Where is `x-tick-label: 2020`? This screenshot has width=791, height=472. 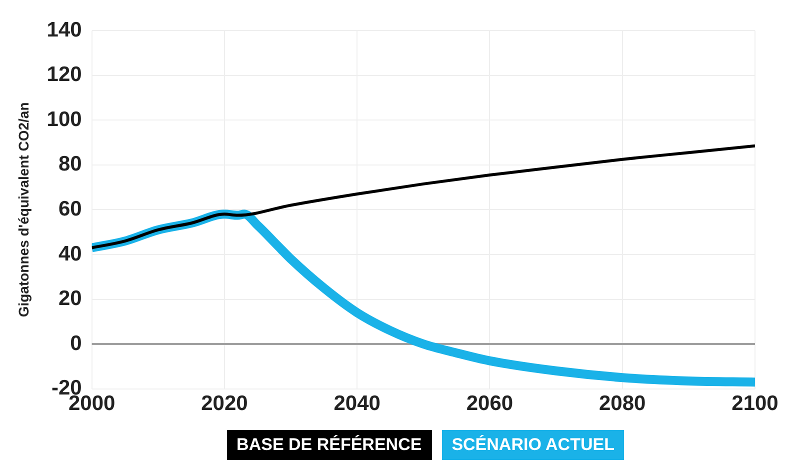 x-tick-label: 2020 is located at coordinates (224, 404).